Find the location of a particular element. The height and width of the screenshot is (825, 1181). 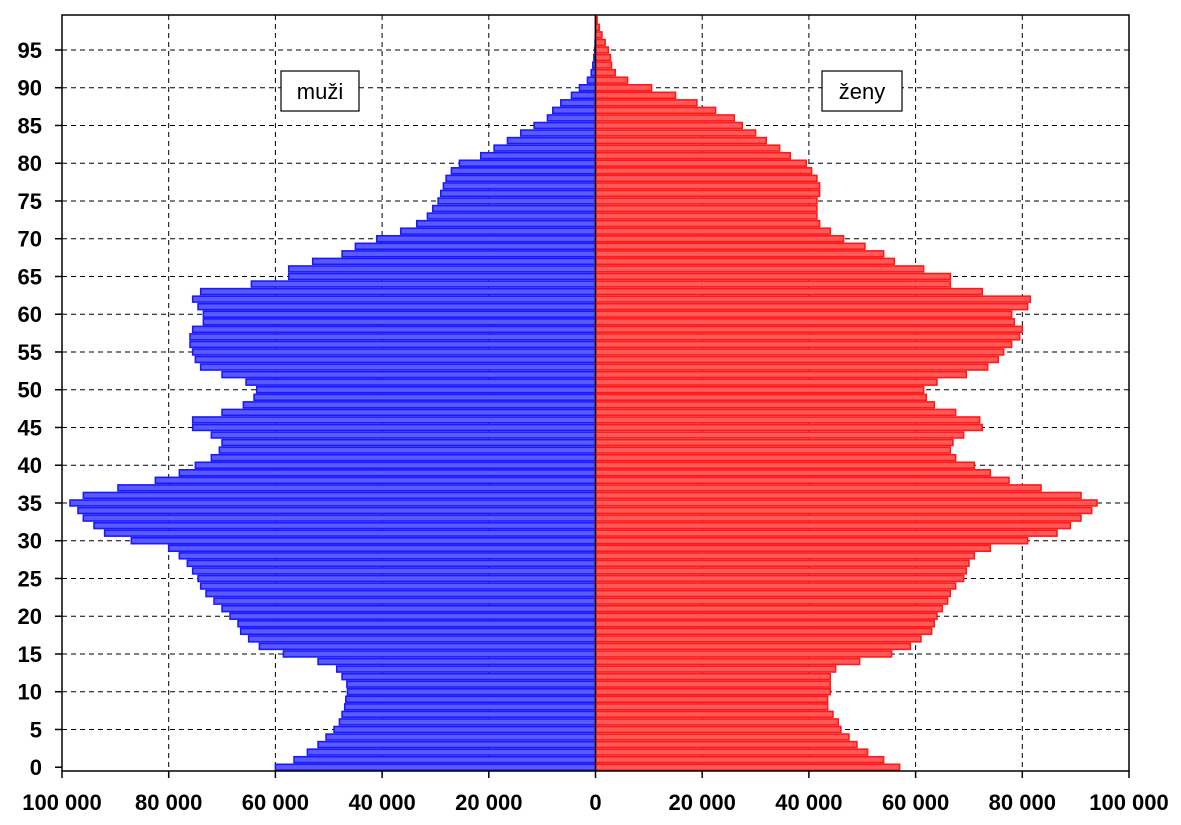

y-tick-label: 90 is located at coordinates (30, 88).